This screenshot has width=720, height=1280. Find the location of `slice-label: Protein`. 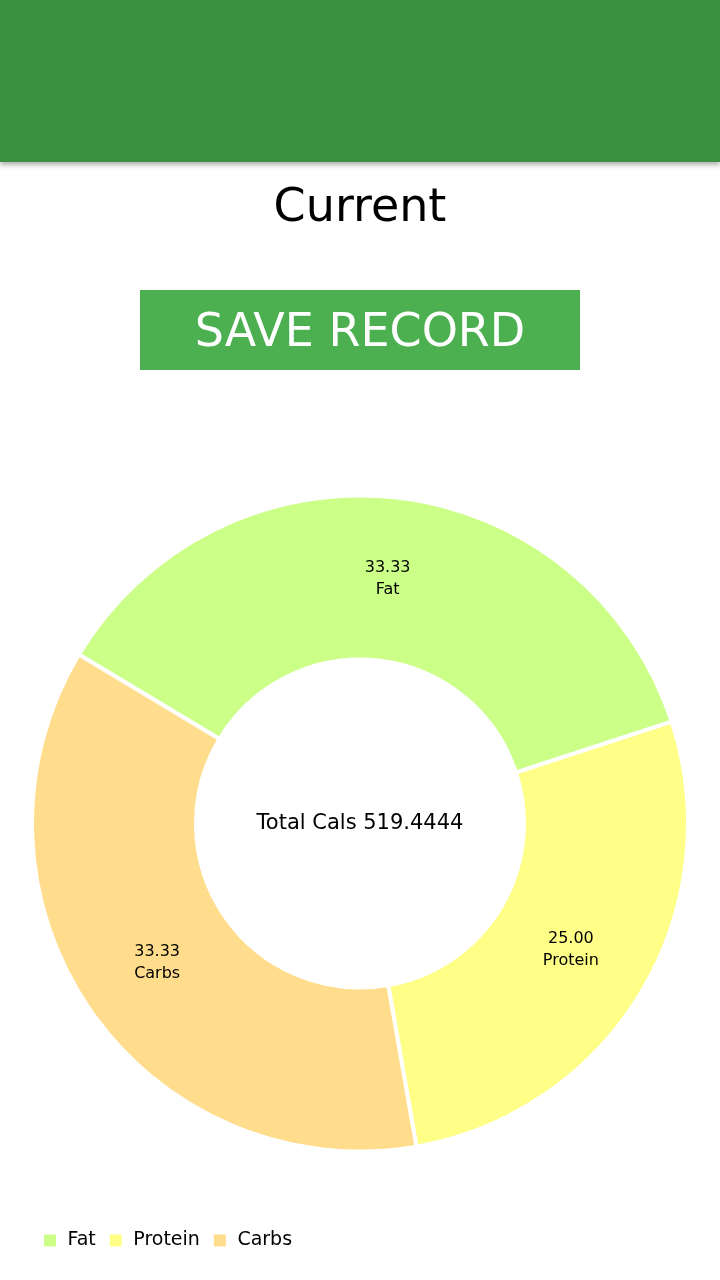

slice-label: Protein is located at coordinates (570, 960).